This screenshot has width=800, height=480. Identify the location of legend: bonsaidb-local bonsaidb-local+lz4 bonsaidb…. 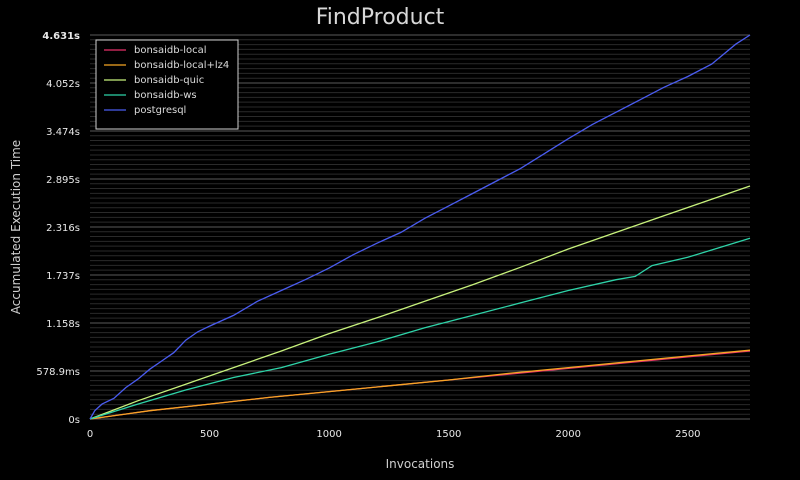
(167, 84).